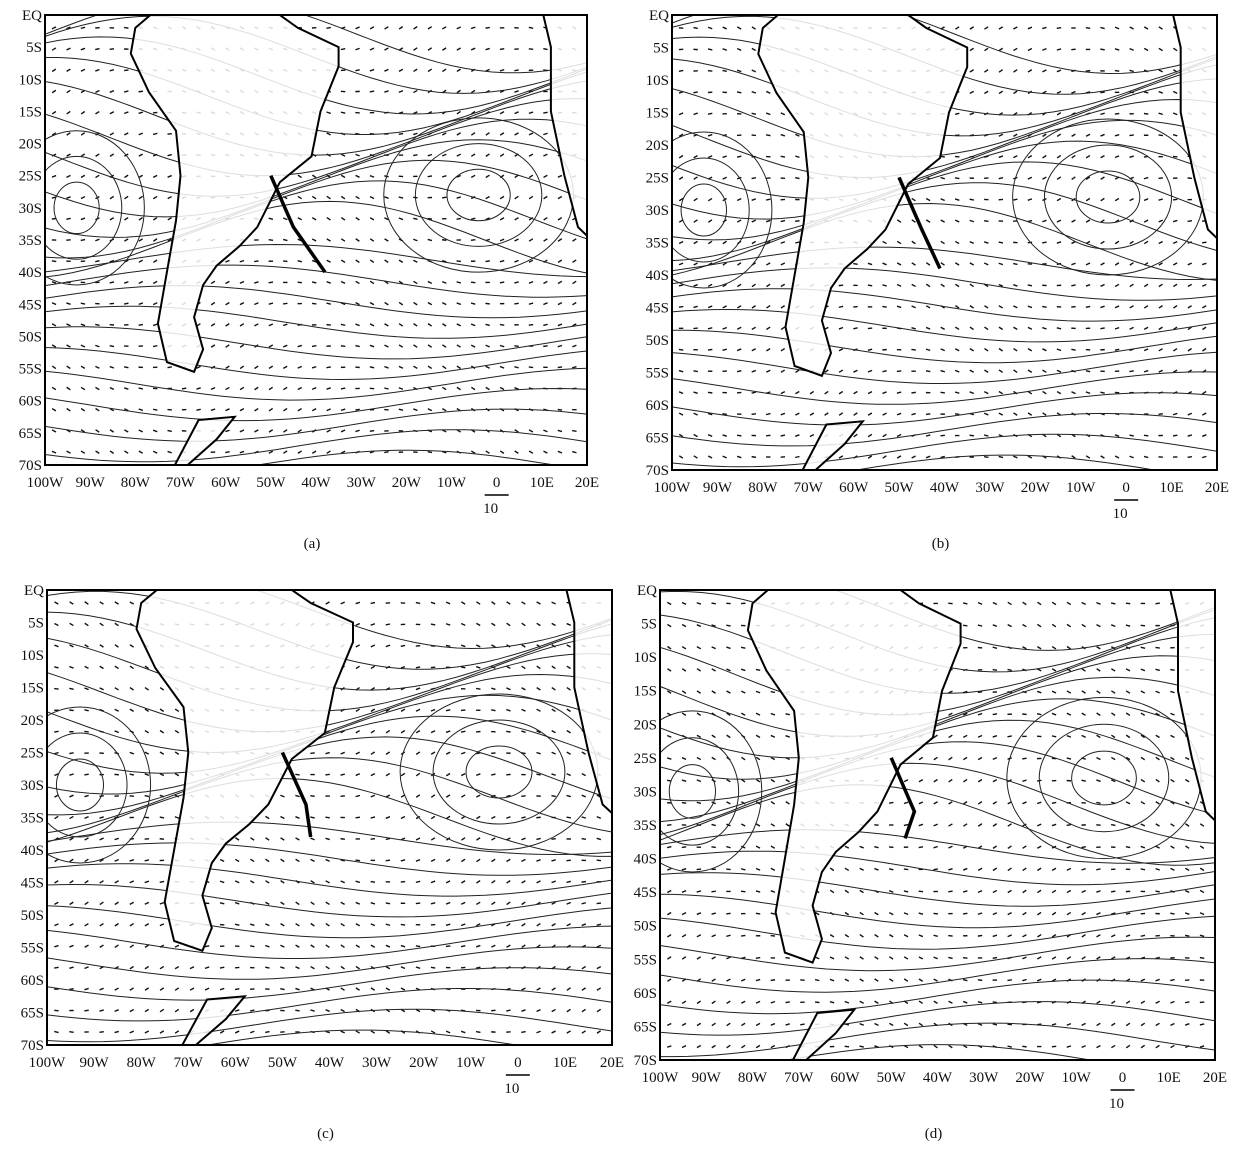  Describe the element at coordinates (283, 1063) in the screenshot. I see `lon-label: 50W` at that location.